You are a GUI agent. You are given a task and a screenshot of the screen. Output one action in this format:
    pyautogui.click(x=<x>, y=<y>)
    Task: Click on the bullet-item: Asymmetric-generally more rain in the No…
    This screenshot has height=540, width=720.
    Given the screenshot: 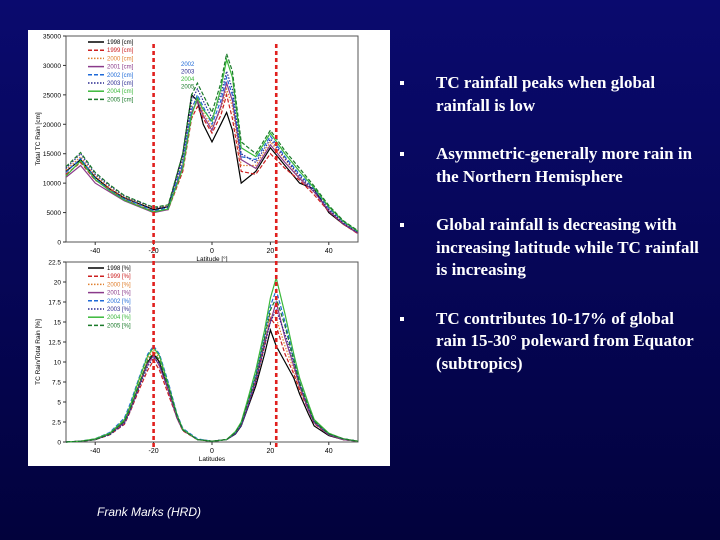 What is the action you would take?
    pyautogui.click(x=552, y=165)
    